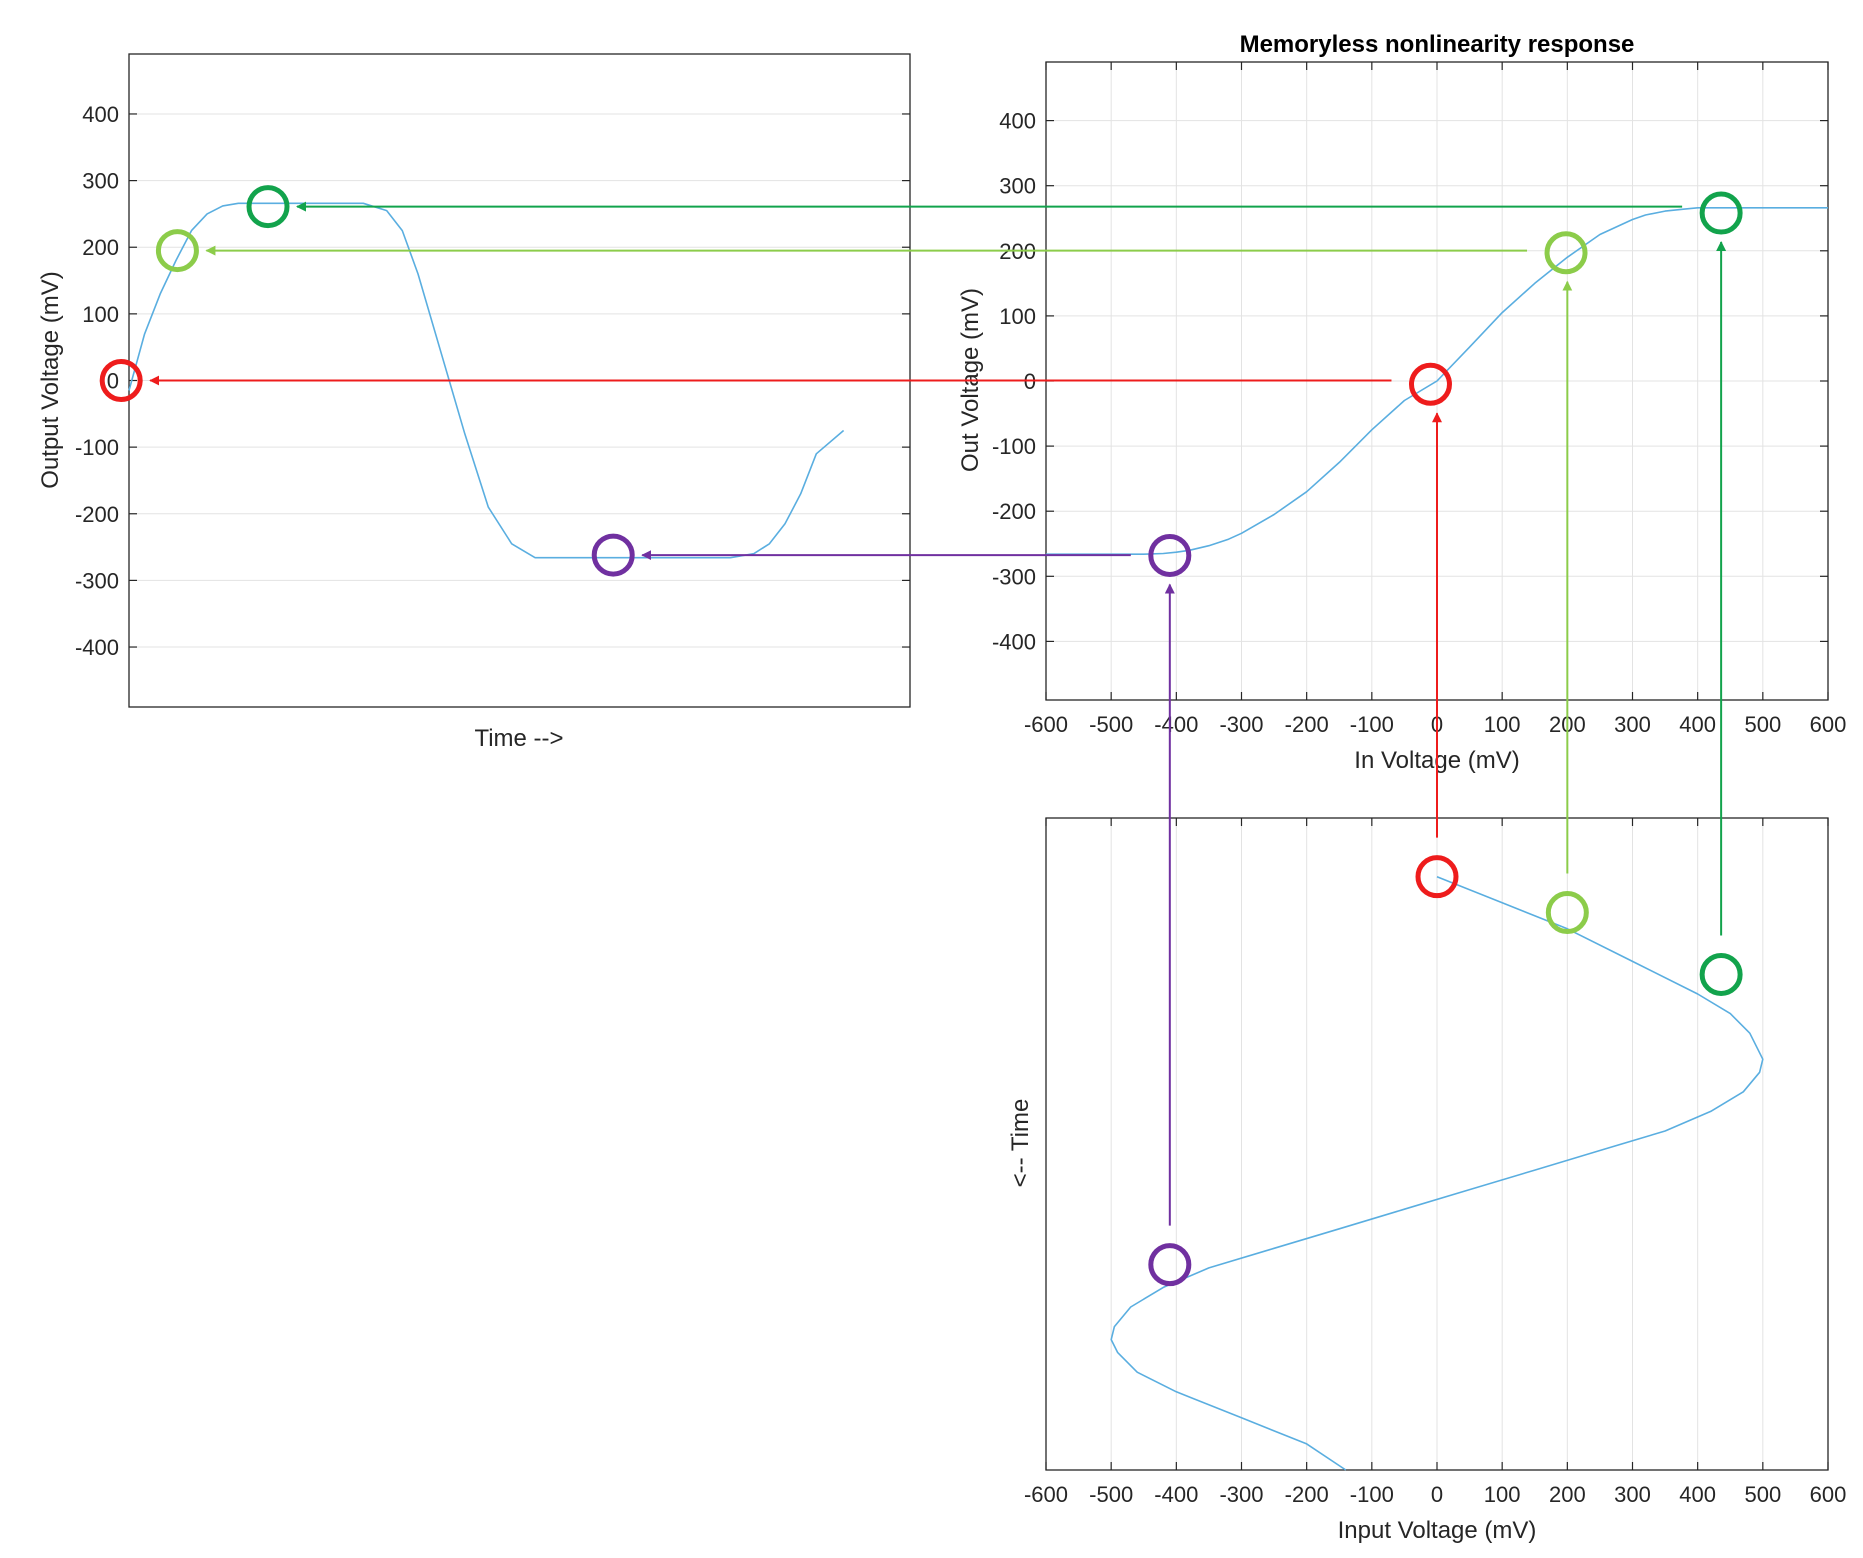 Image resolution: width=1863 pixels, height=1558 pixels. I want to click on transfer-ytick-label: -200, so click(1014, 511).